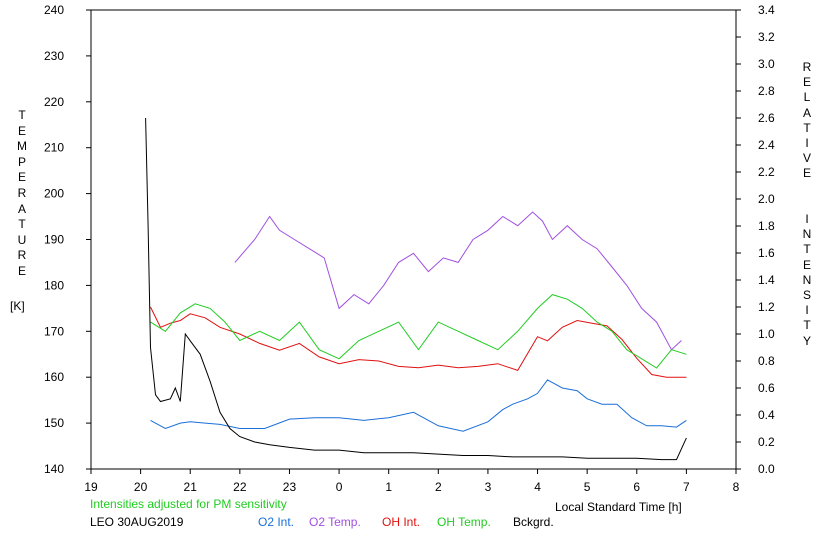 Image resolution: width=828 pixels, height=535 pixels. What do you see at coordinates (54, 377) in the screenshot?
I see `left-tick-label: 160` at bounding box center [54, 377].